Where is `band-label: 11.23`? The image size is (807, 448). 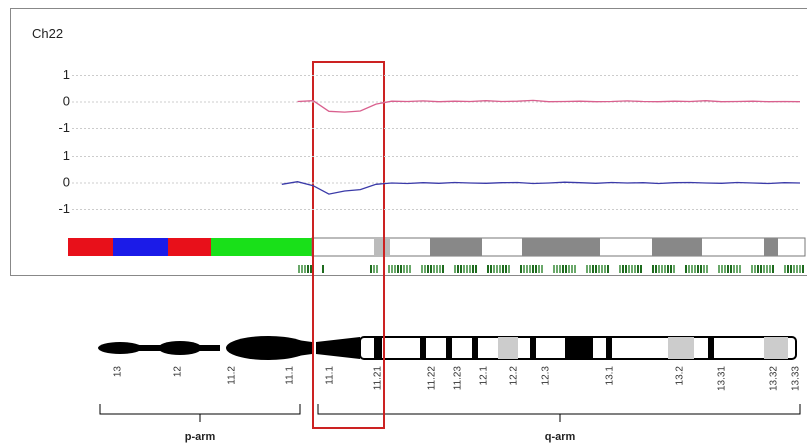
band-label: 11.23 is located at coordinates (458, 378).